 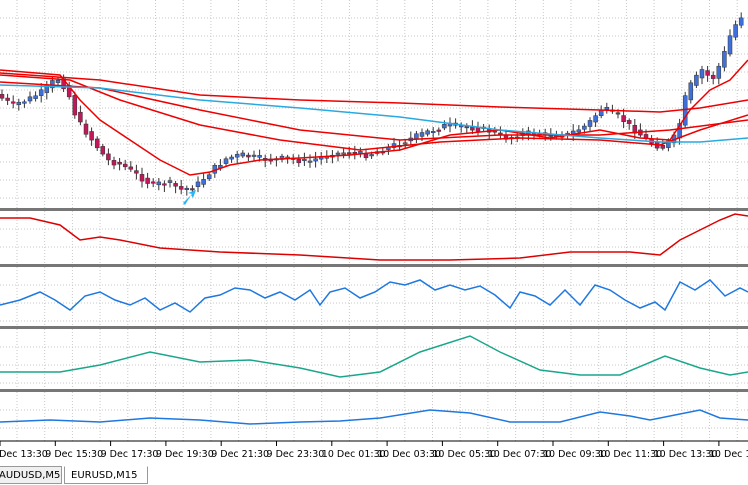 What do you see at coordinates (728, 454) in the screenshot?
I see `time-label: 10 Dec 15:30` at bounding box center [728, 454].